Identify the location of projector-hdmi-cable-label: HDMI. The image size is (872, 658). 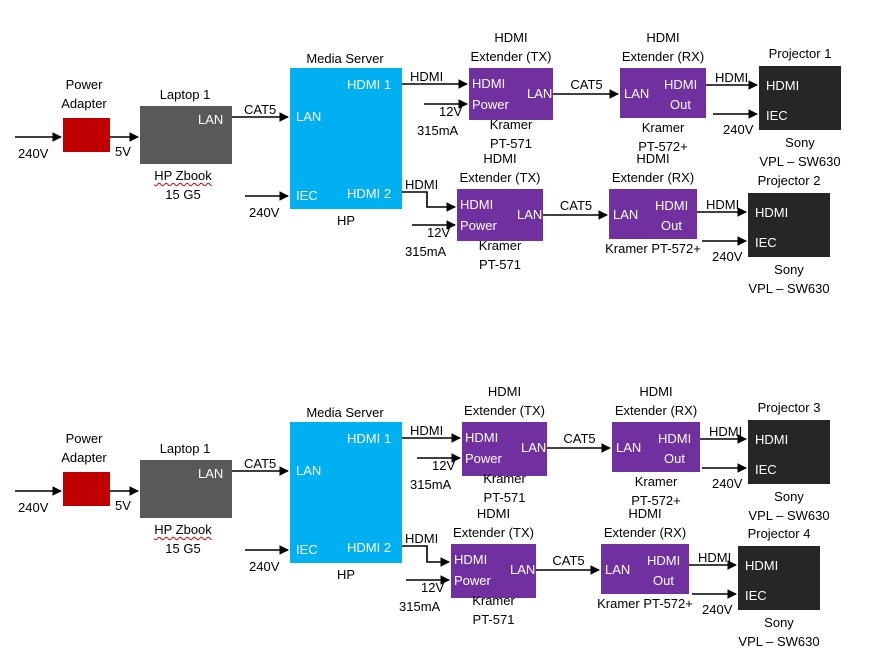
(715, 557).